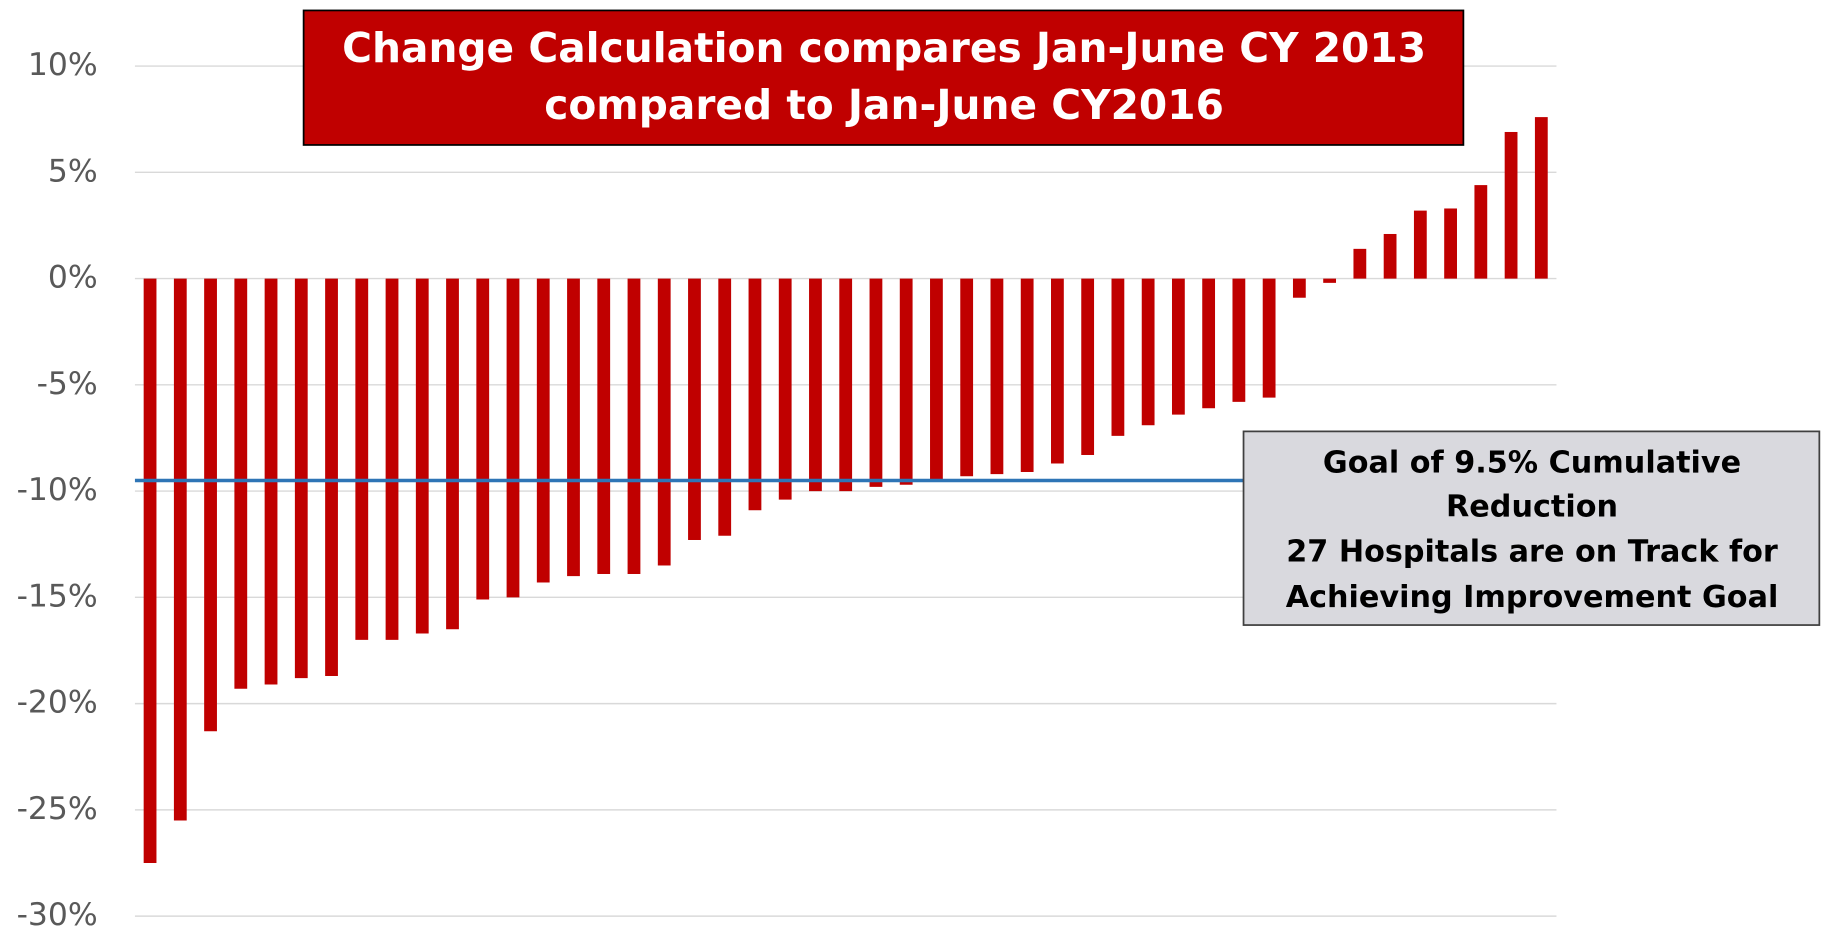 The height and width of the screenshot is (937, 1824). What do you see at coordinates (67, 384) in the screenshot?
I see `y-tick-label: -5%` at bounding box center [67, 384].